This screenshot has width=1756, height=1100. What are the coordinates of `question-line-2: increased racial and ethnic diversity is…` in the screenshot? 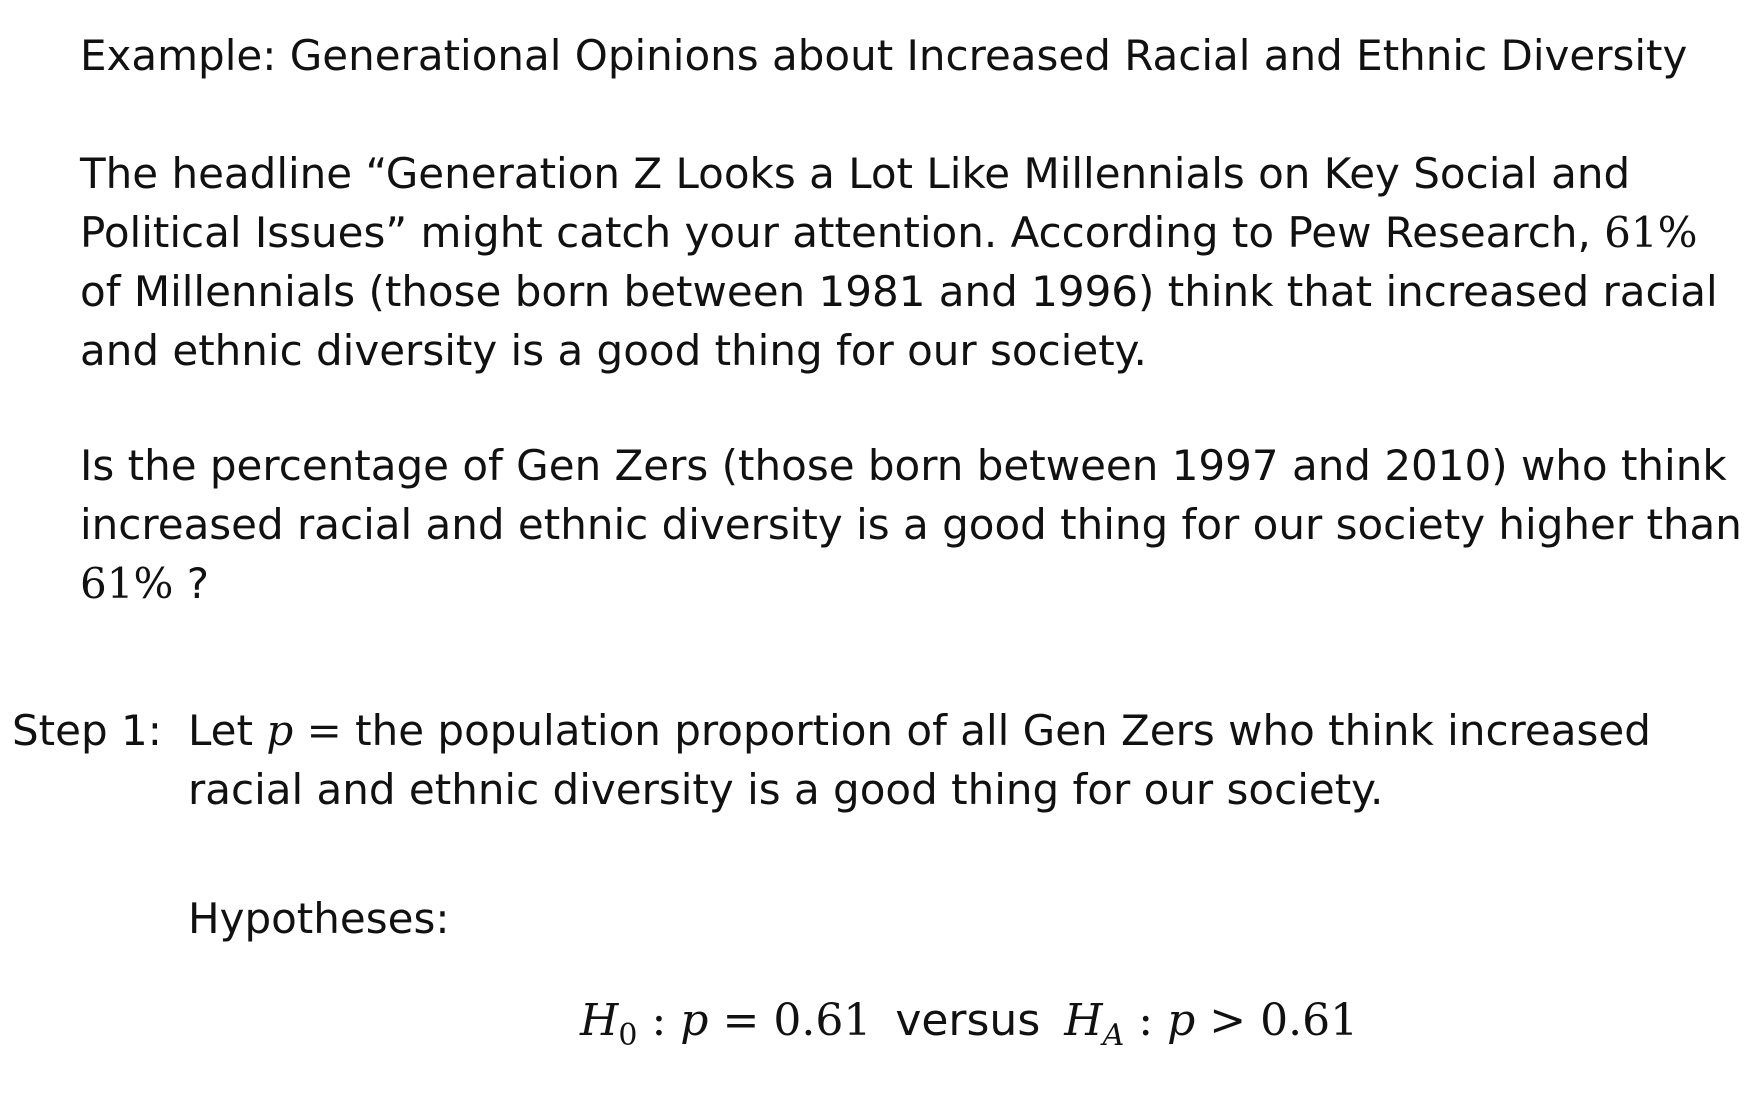 It's located at (911, 524).